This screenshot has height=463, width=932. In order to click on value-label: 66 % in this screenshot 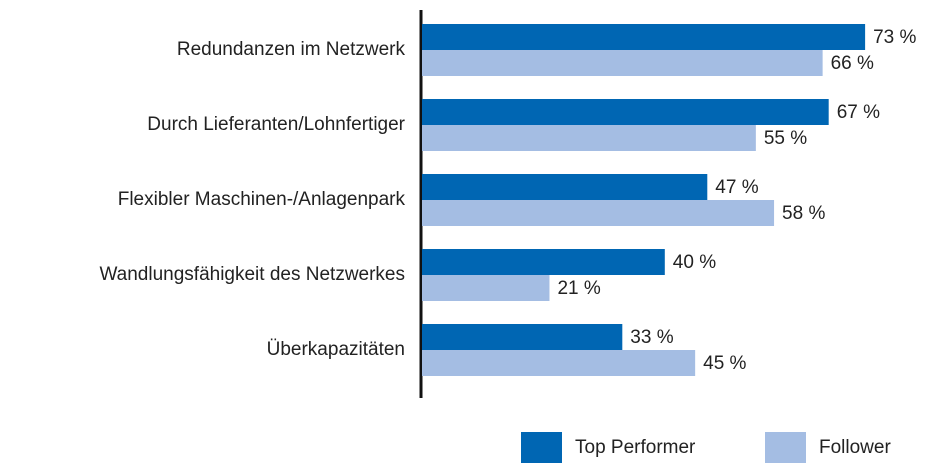, I will do `click(852, 63)`.